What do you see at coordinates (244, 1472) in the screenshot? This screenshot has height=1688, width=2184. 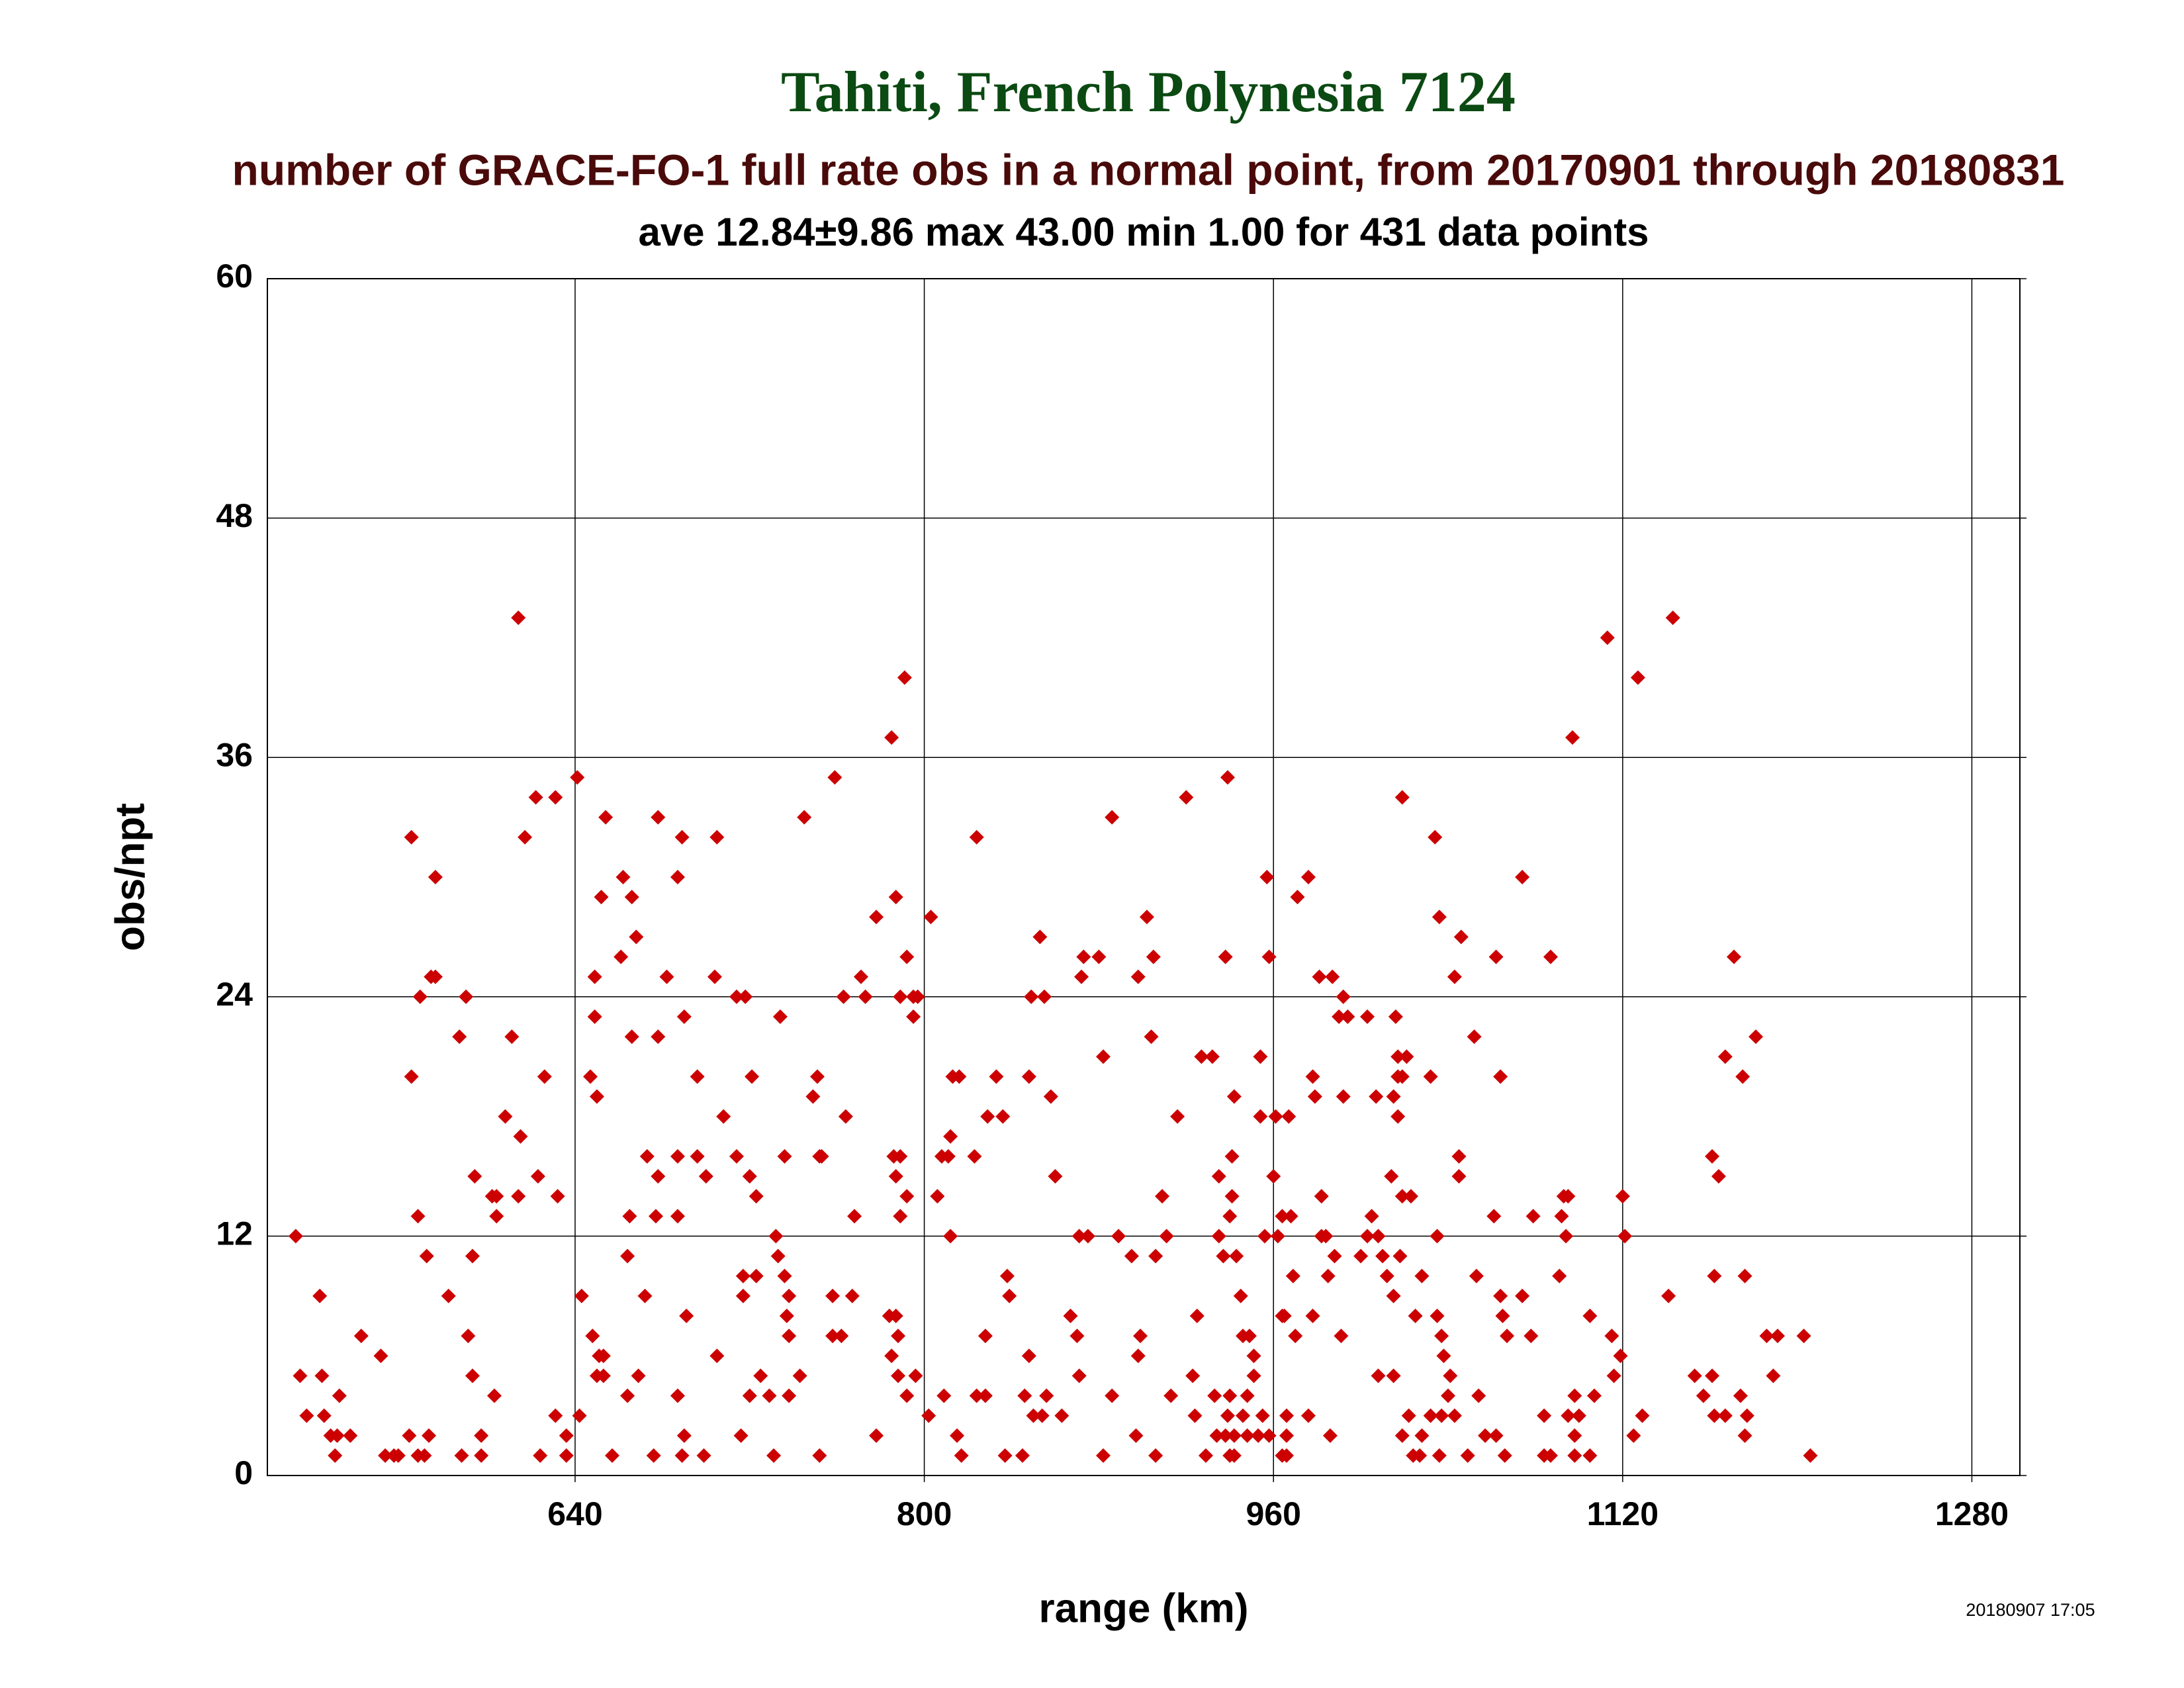 I see `y-tick-label: 0` at bounding box center [244, 1472].